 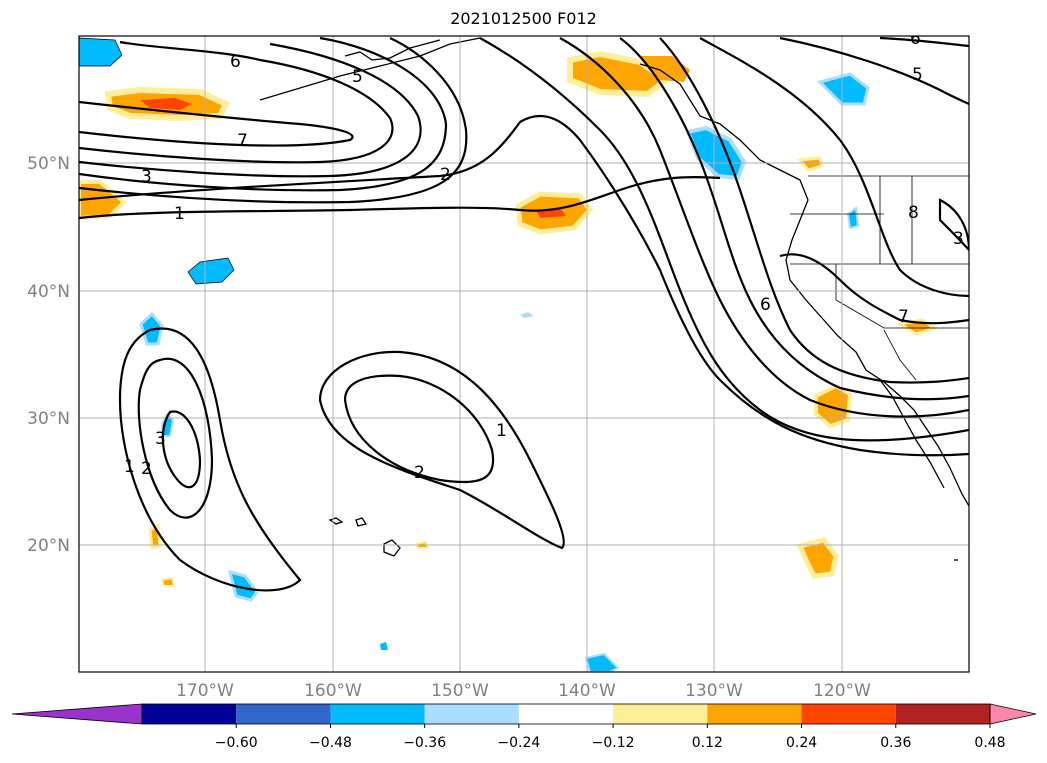 I want to click on lon-label-140w: 140°W, so click(x=587, y=691).